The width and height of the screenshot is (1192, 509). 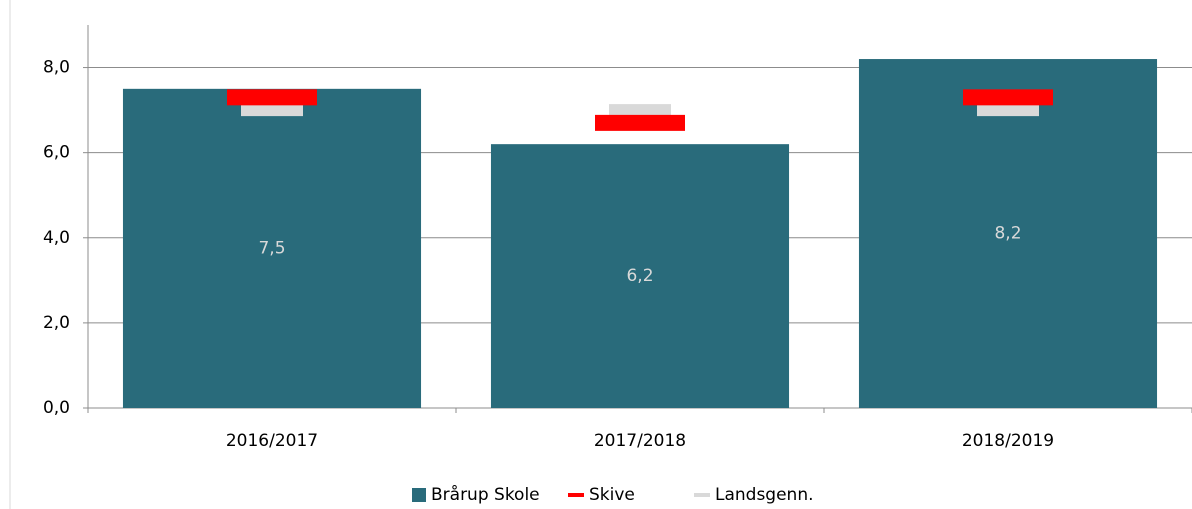 I want to click on data-label: 8,2, so click(x=1007, y=234).